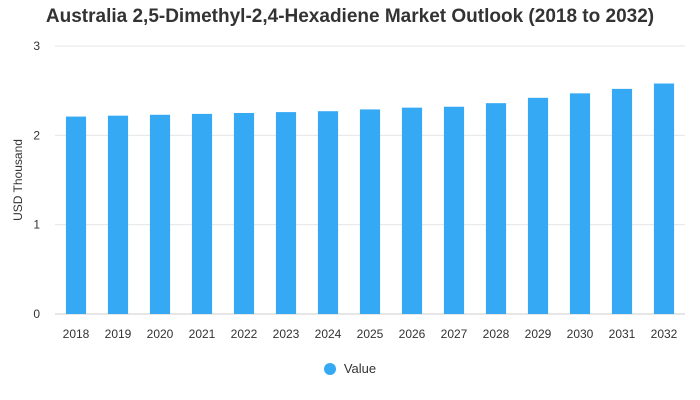 The image size is (700, 400). Describe the element at coordinates (496, 334) in the screenshot. I see `x-tick-label: 2028` at that location.